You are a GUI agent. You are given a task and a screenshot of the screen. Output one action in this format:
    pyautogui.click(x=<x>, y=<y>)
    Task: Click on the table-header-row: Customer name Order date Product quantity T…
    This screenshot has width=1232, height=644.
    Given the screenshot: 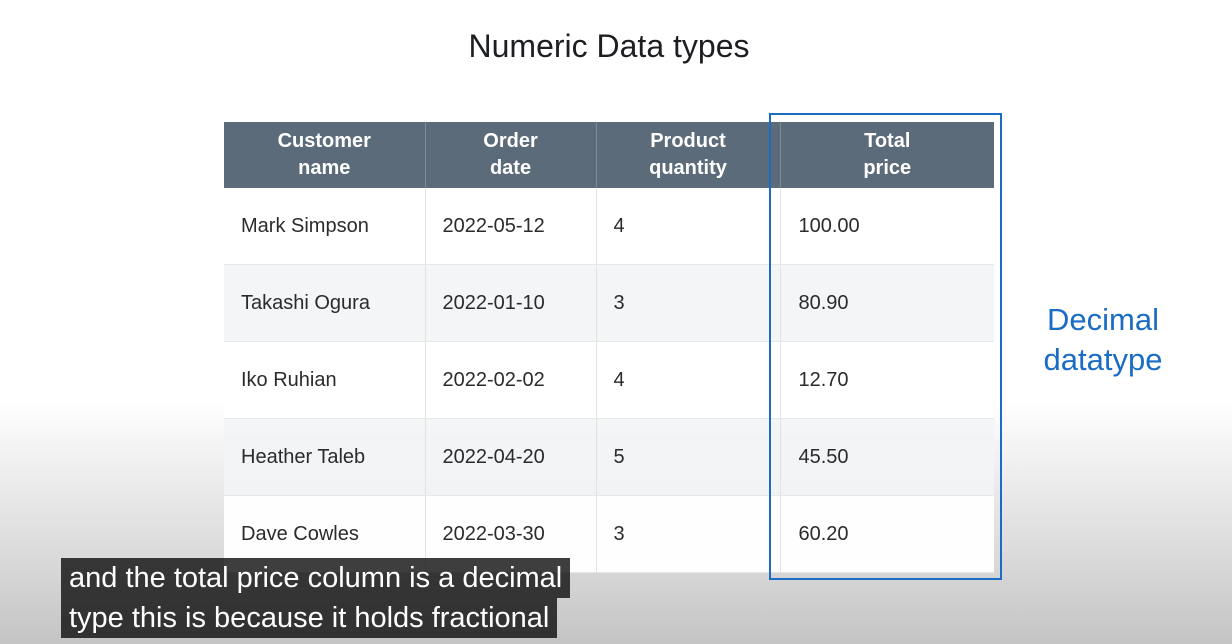 What is the action you would take?
    pyautogui.click(x=609, y=155)
    